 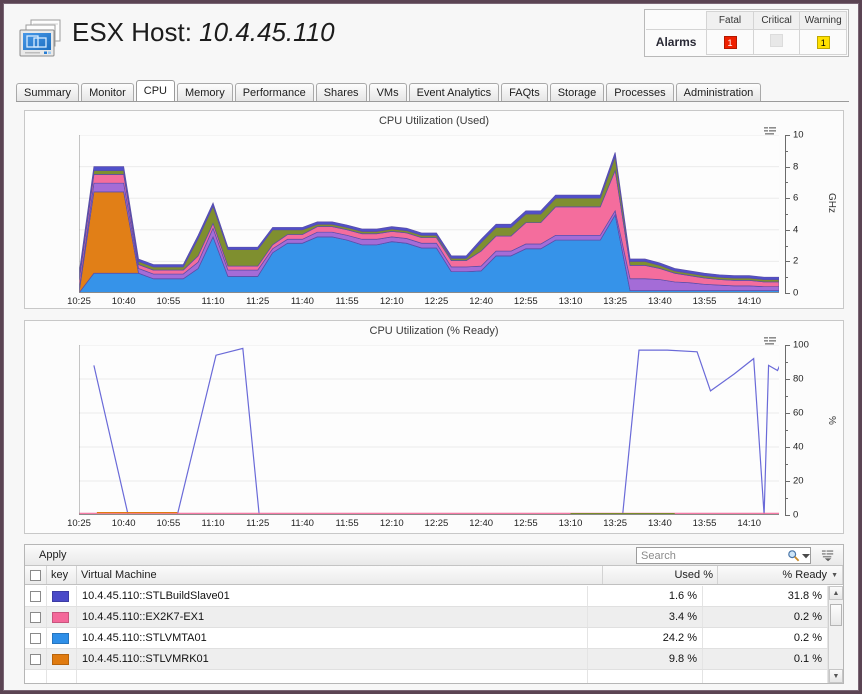 I want to click on sort-descending-icon: ▼, so click(x=834, y=575).